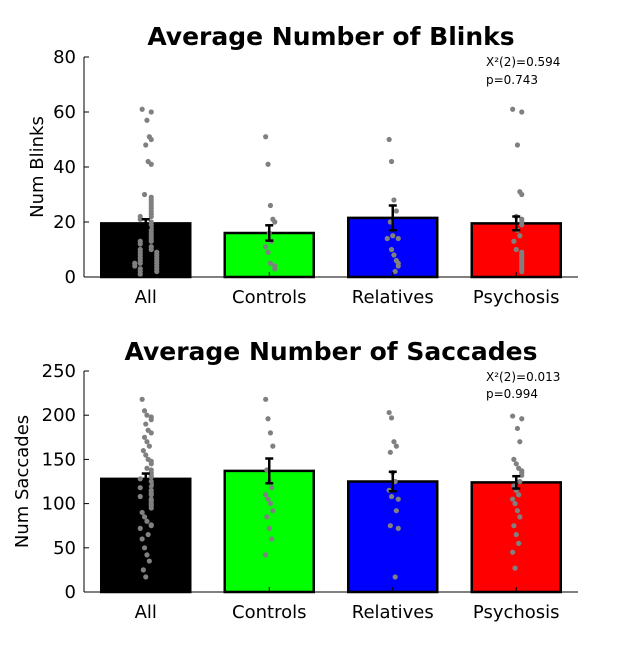  What do you see at coordinates (59, 371) in the screenshot?
I see `y-tick-label: 250` at bounding box center [59, 371].